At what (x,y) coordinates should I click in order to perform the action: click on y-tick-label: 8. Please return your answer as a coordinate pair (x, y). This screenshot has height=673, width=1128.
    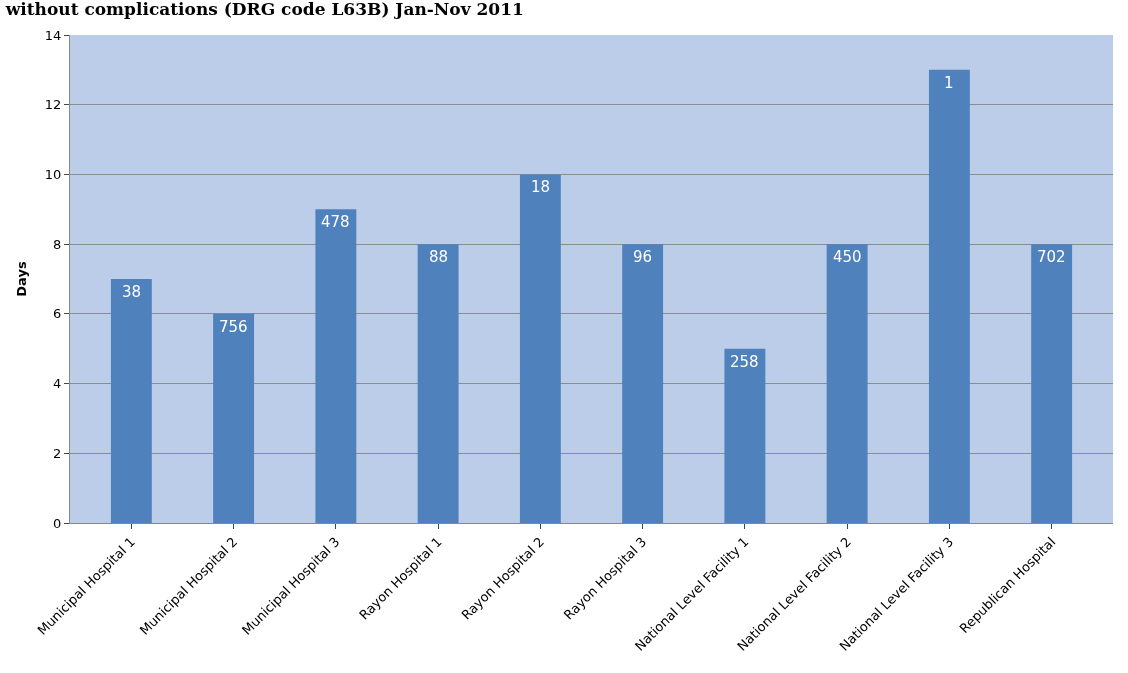
    Looking at the image, I should click on (57, 244).